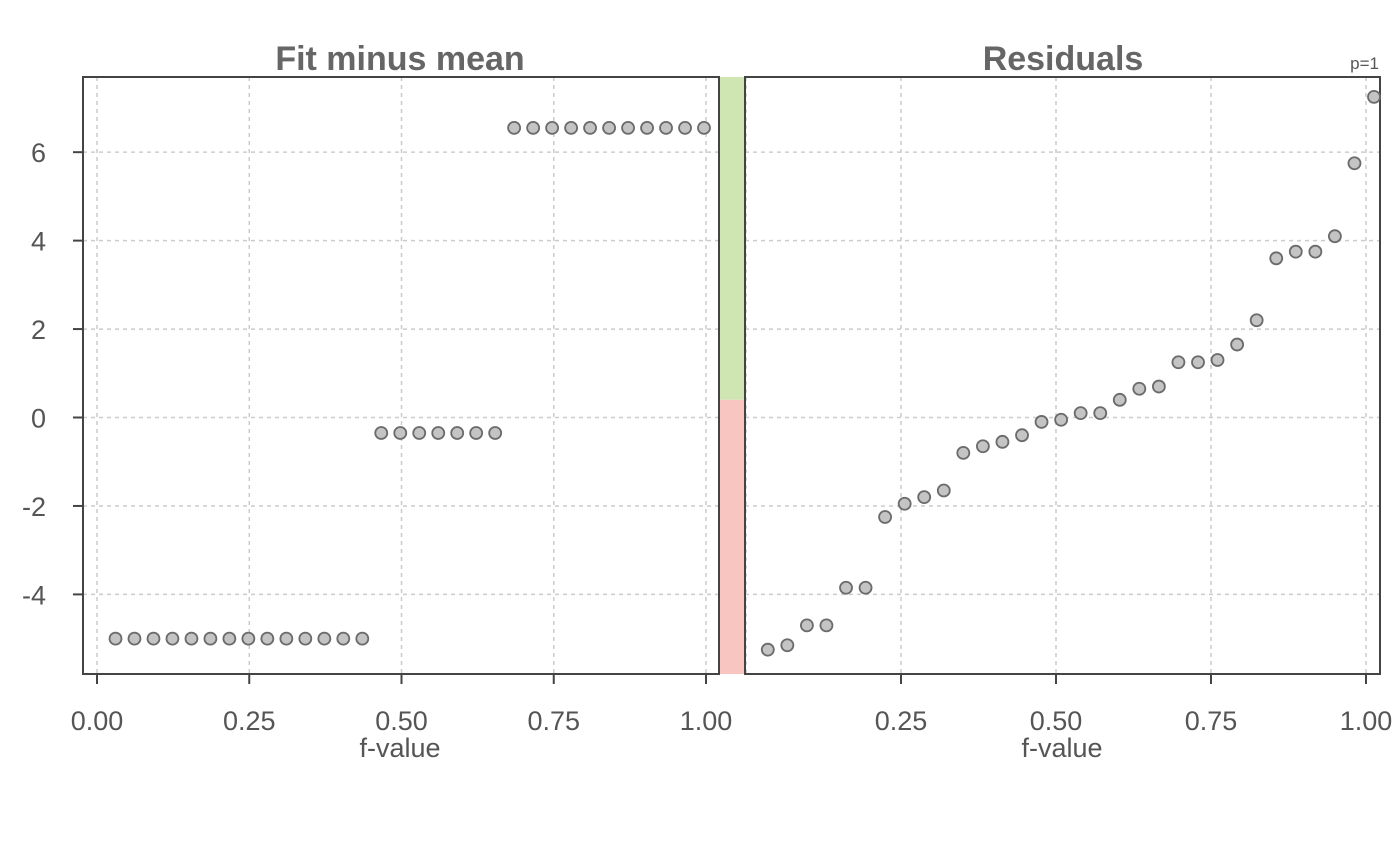 The height and width of the screenshot is (866, 1400). Describe the element at coordinates (1063, 59) in the screenshot. I see `right-panel-title: Residuals` at that location.